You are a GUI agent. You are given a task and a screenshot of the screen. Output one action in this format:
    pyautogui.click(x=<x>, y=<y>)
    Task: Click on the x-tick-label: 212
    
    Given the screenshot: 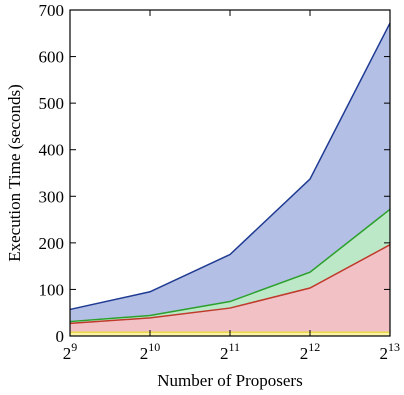 What is the action you would take?
    pyautogui.click(x=310, y=351)
    